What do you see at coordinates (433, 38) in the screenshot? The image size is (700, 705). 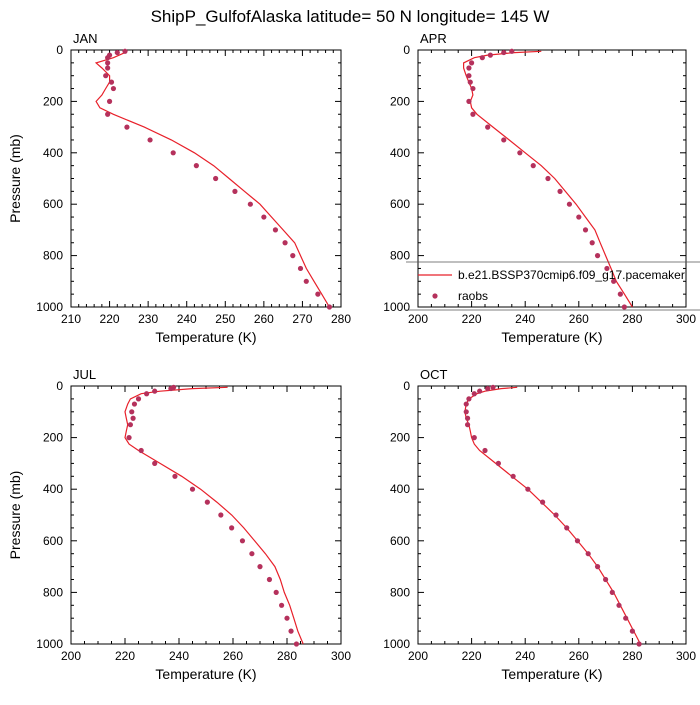 I see `panel-title: APR` at bounding box center [433, 38].